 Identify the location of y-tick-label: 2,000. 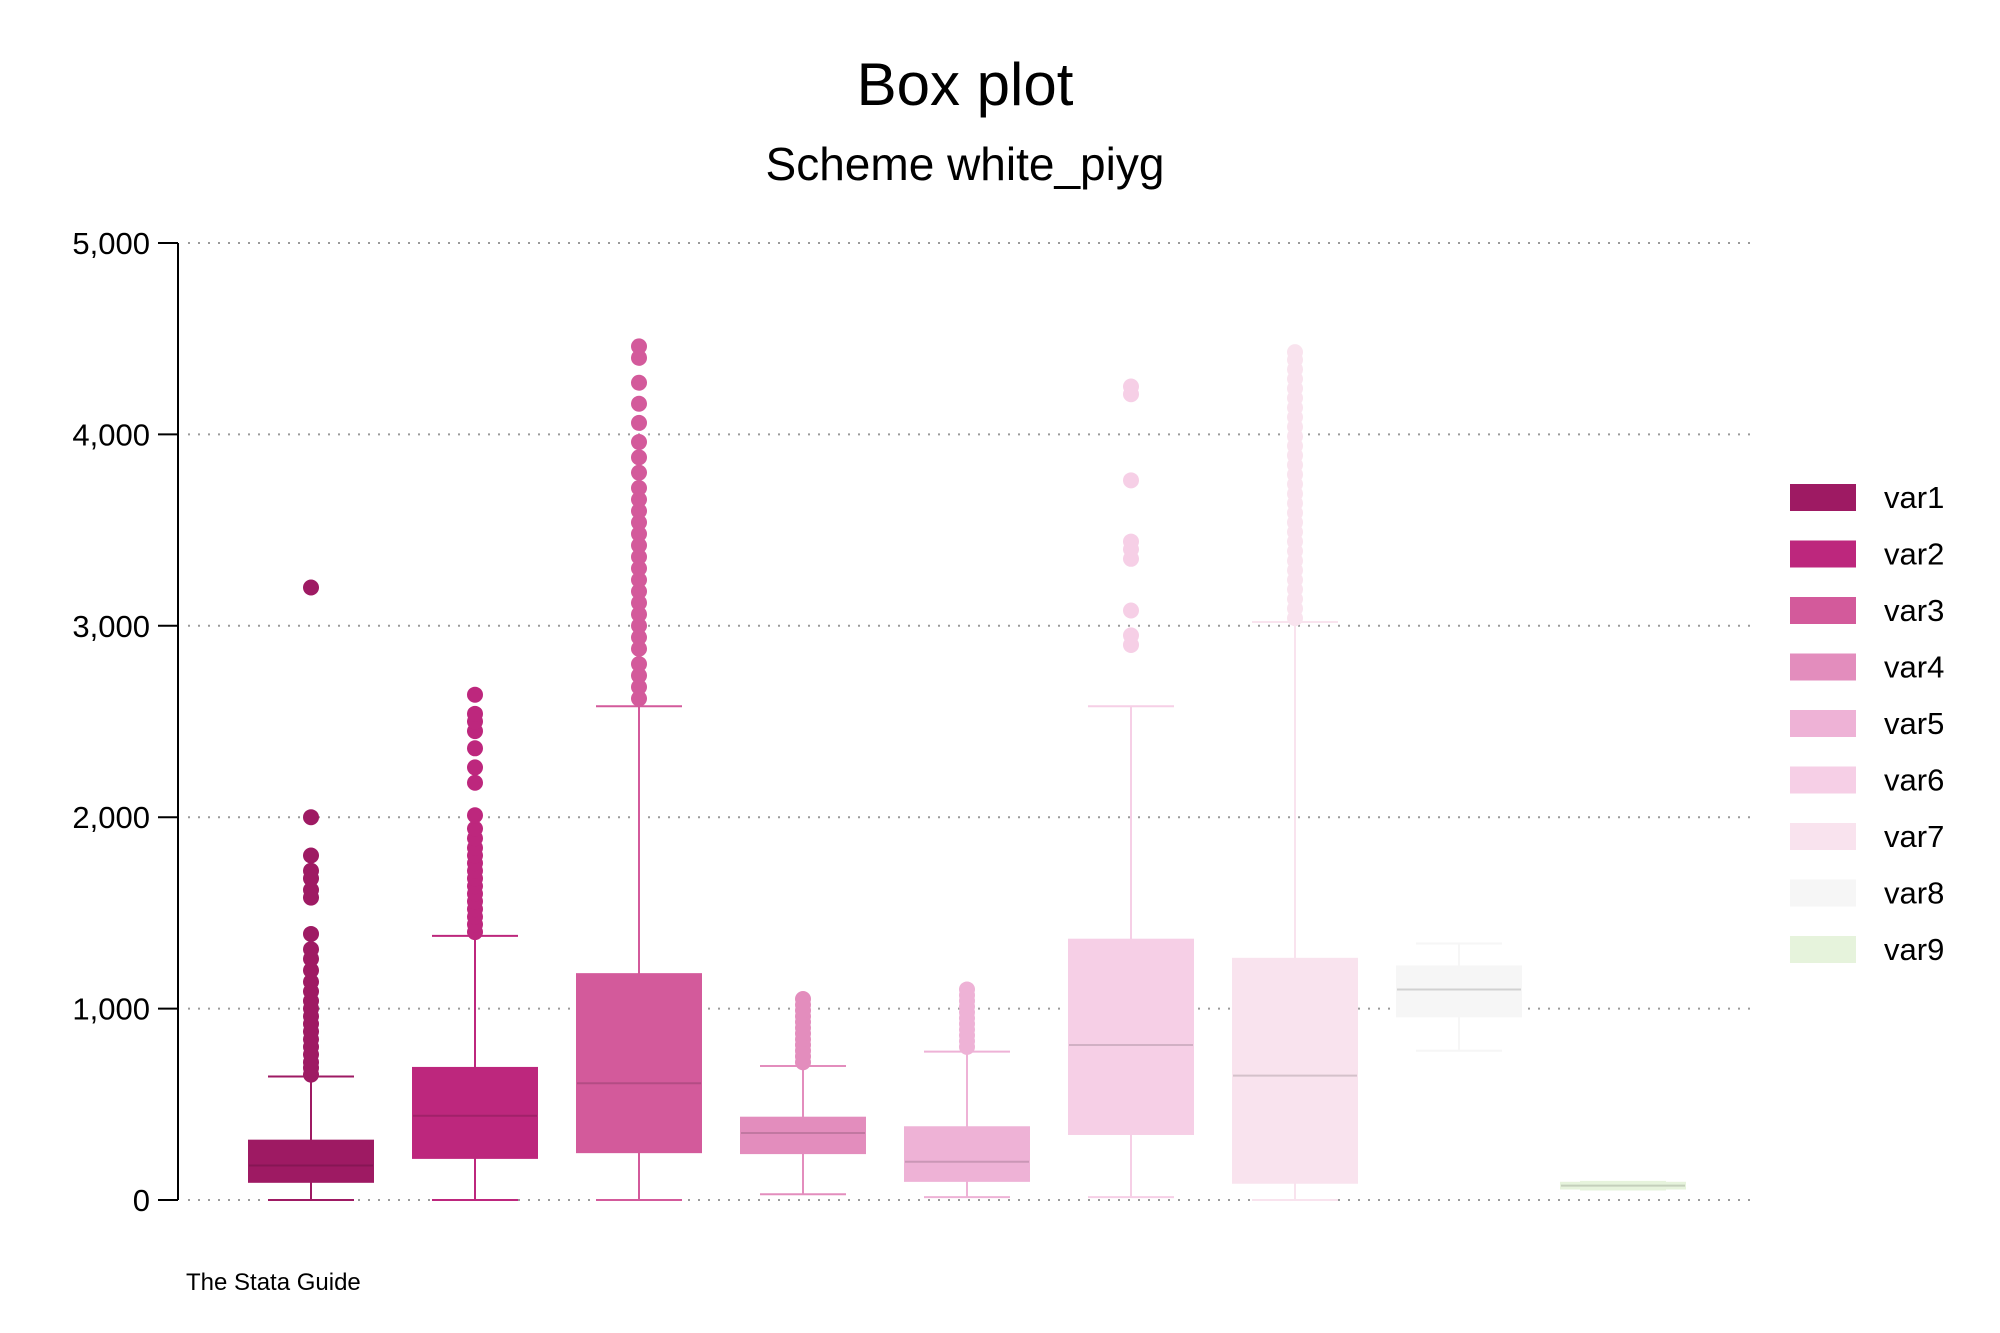
(111, 817).